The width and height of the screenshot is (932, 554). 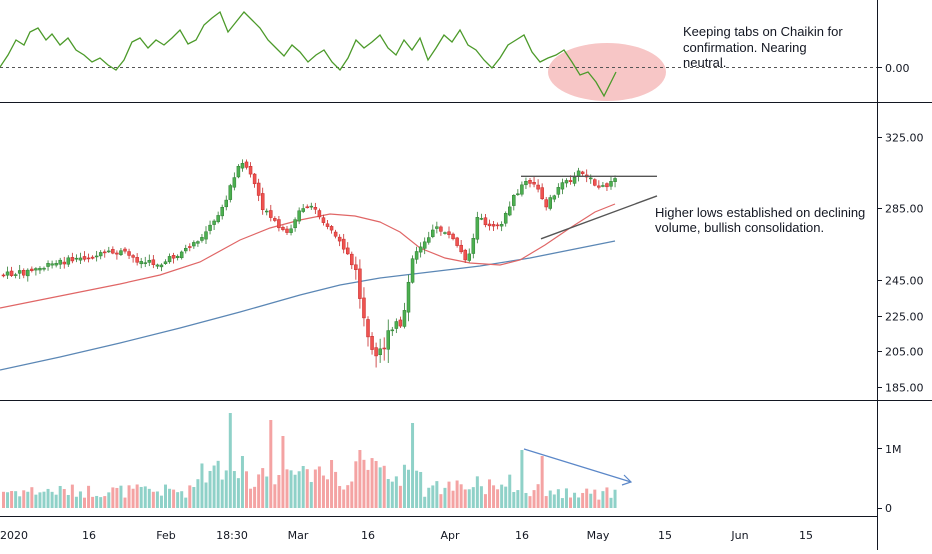 I want to click on chaikin-note-line-1: Keeping tabs on Chaikin for, so click(x=763, y=31).